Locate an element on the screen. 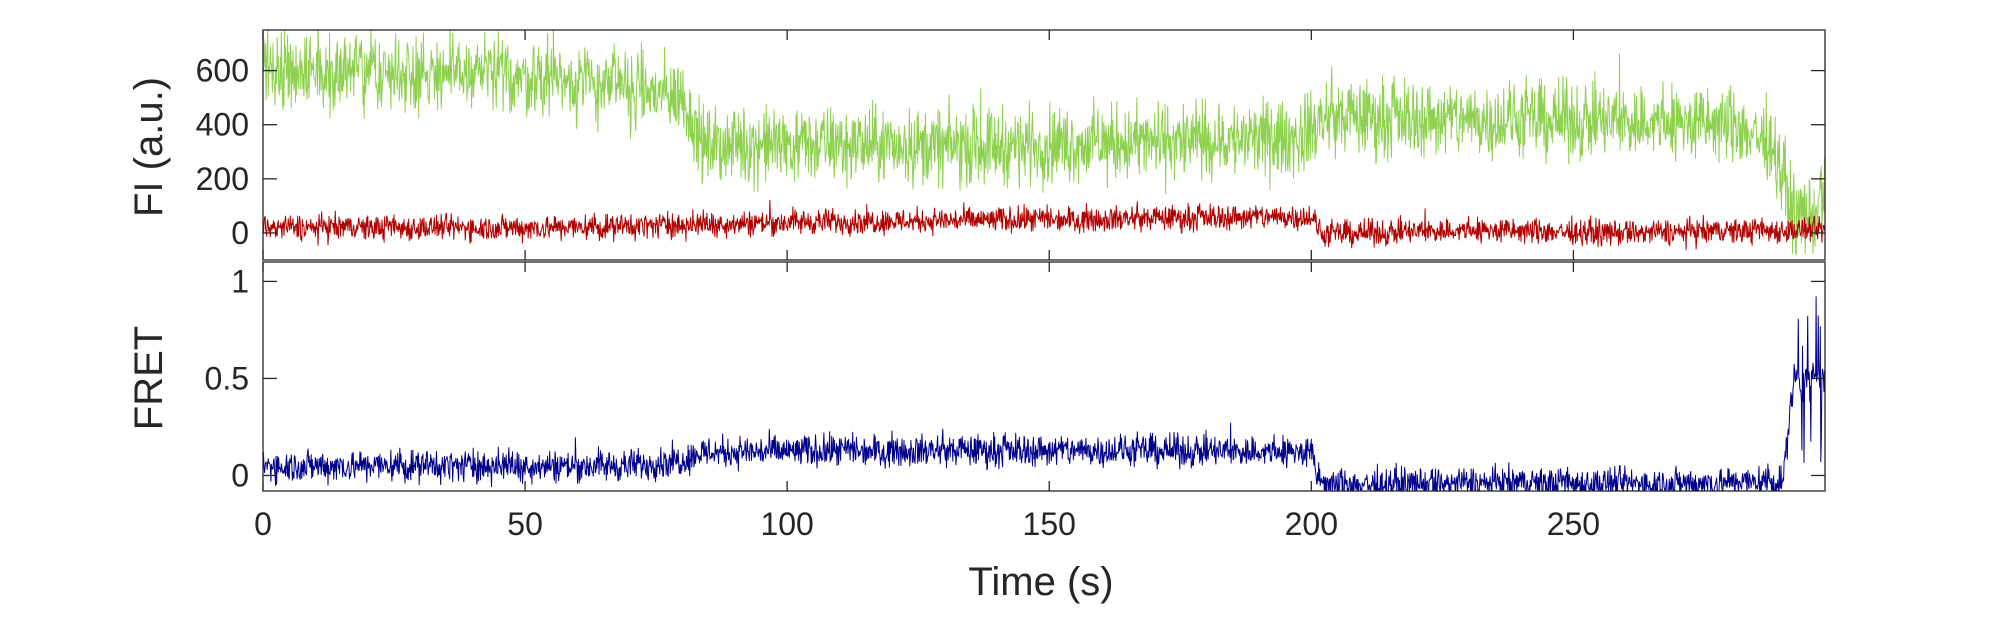 This screenshot has height=625, width=2005. top-ytick-label: 0 is located at coordinates (240, 233).